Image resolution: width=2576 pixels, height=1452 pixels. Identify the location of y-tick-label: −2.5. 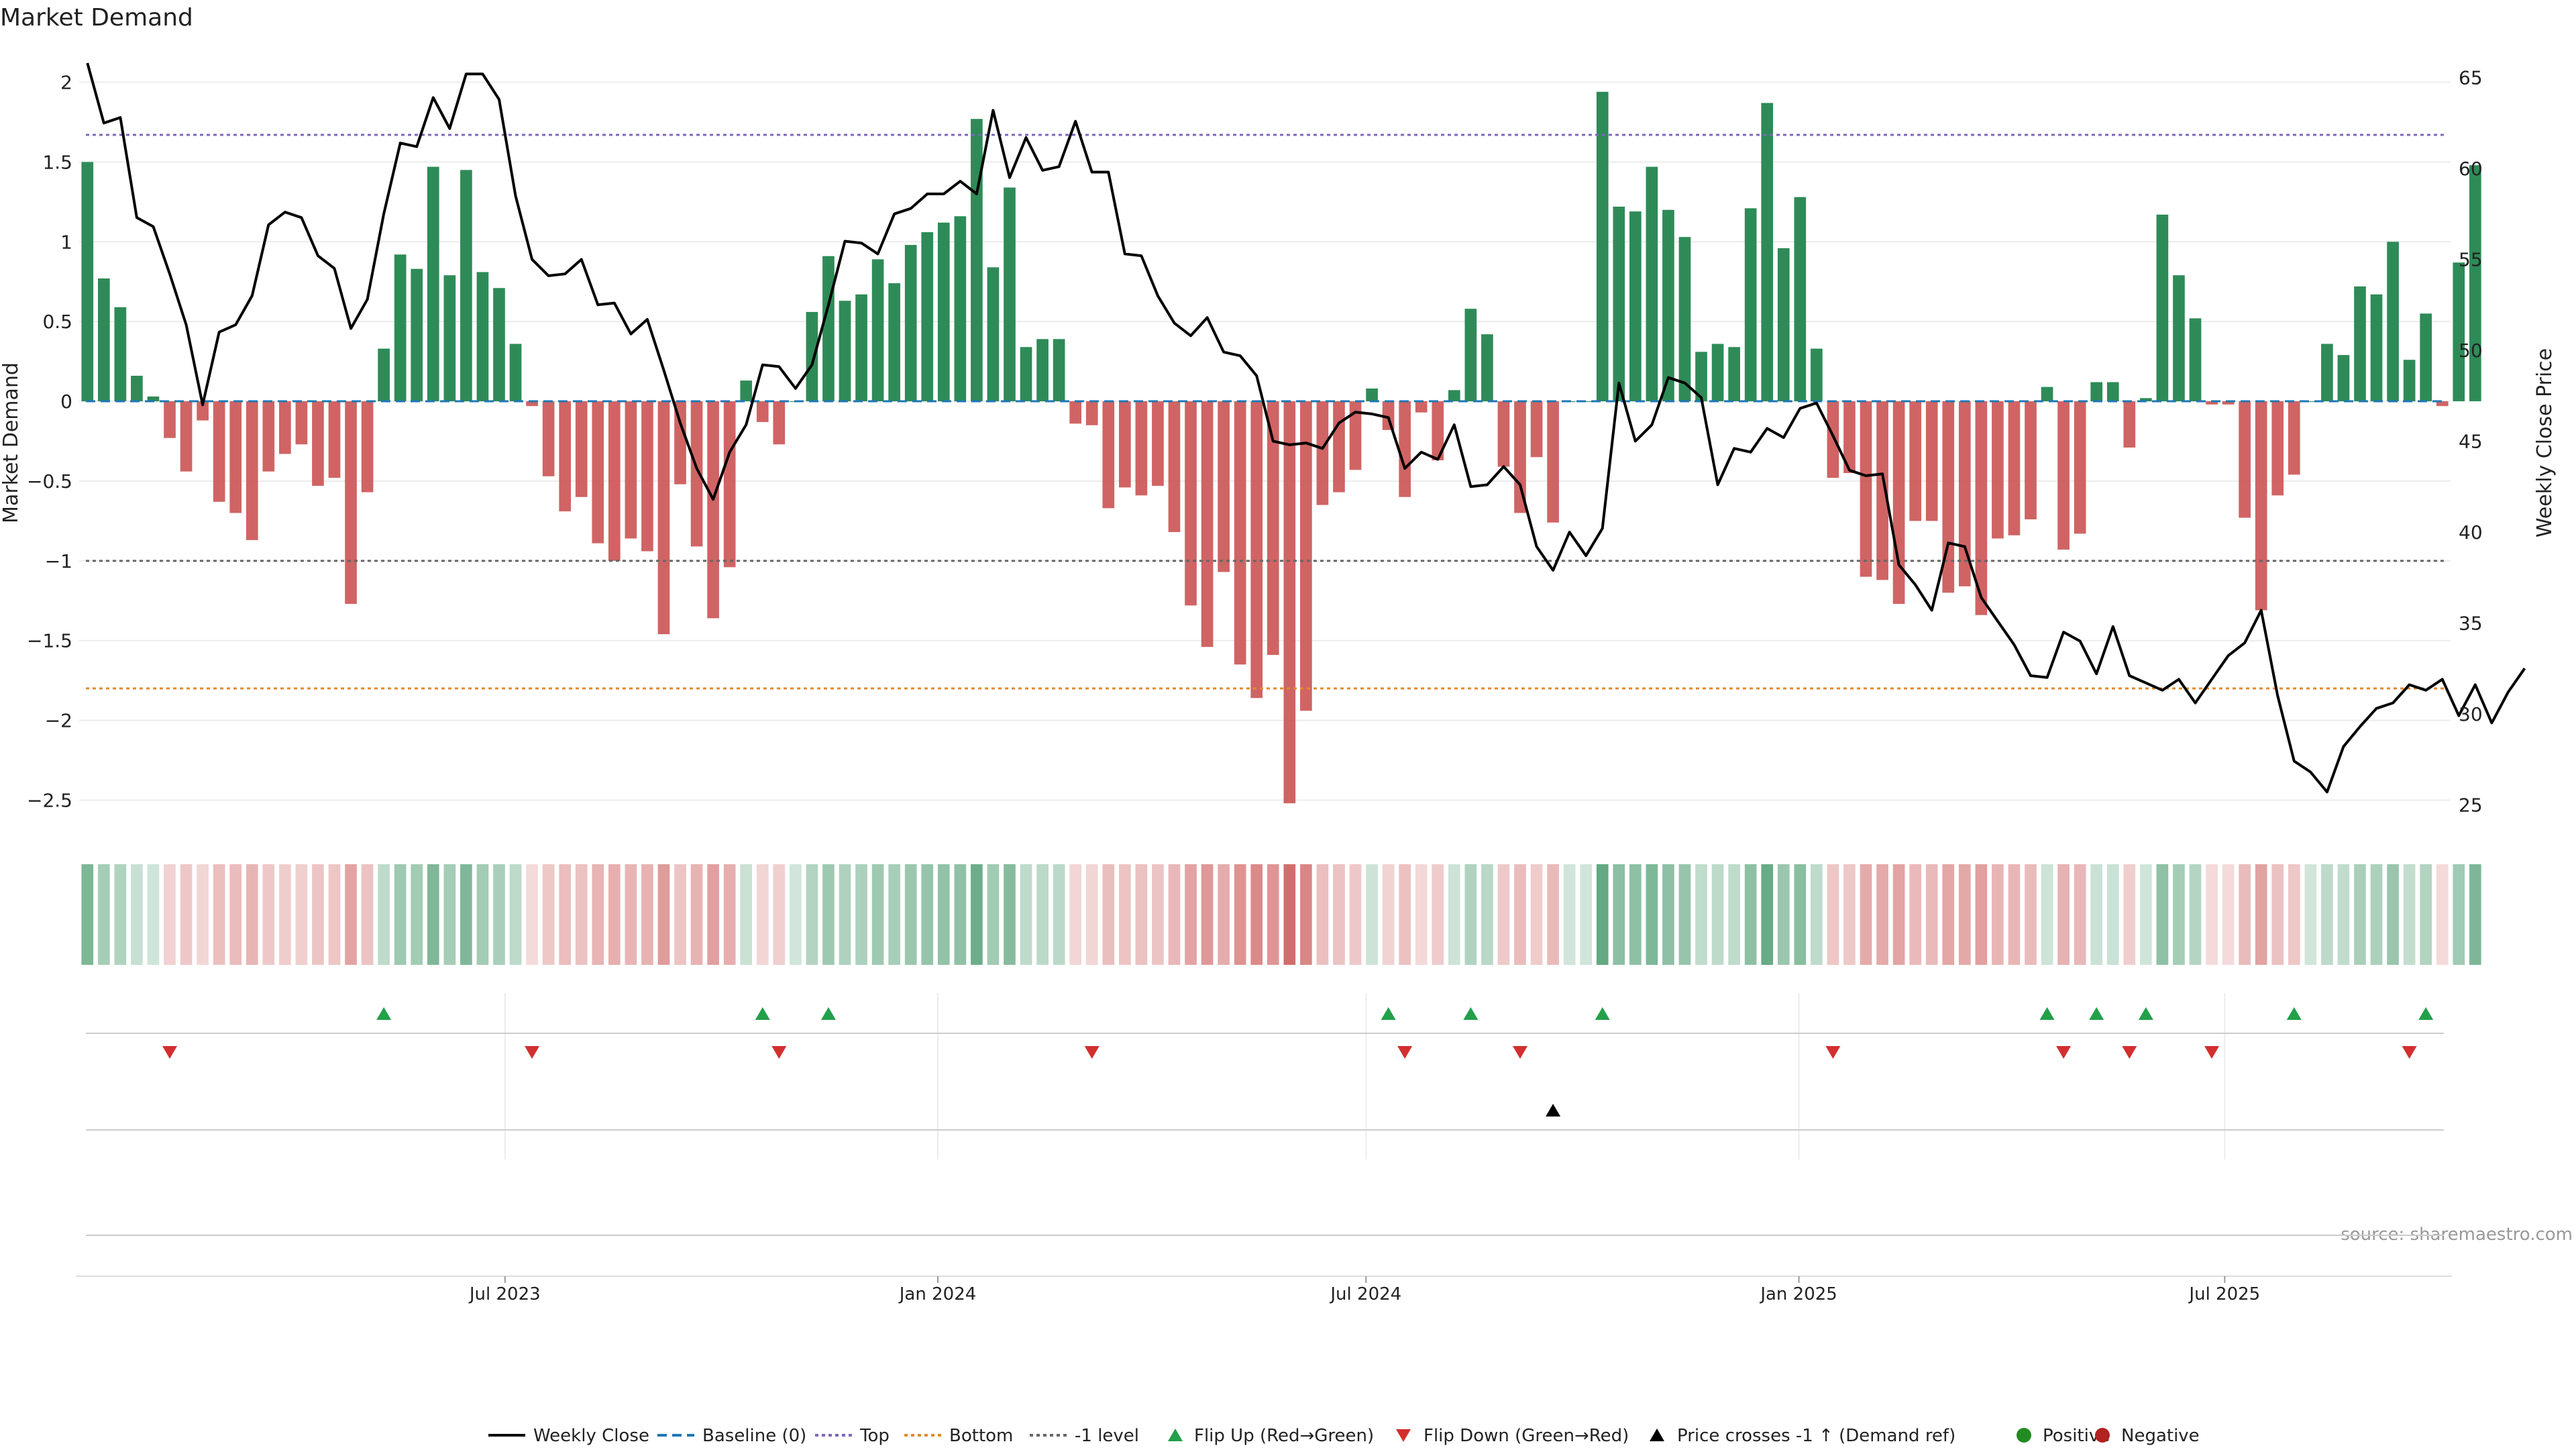
(49, 800).